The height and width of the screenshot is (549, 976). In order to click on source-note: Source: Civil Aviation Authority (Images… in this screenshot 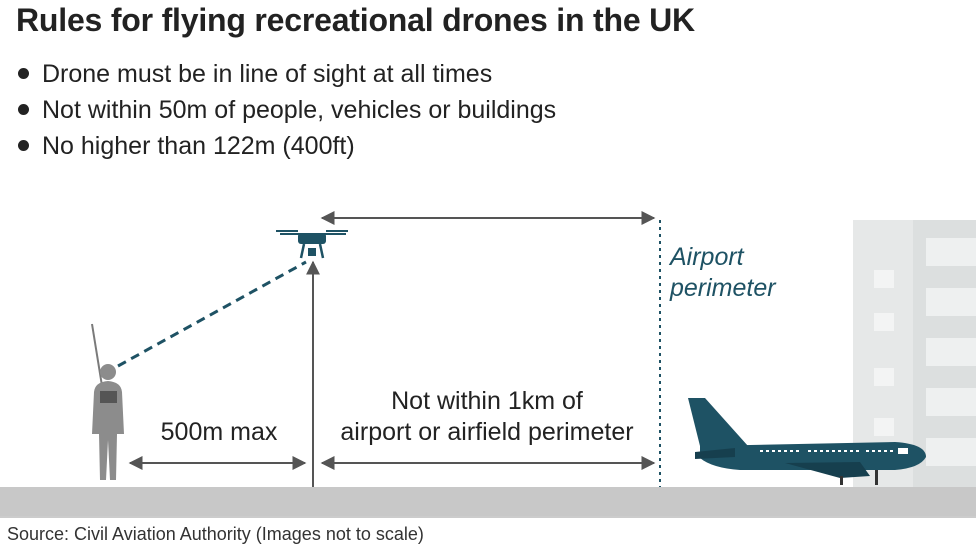, I will do `click(215, 534)`.